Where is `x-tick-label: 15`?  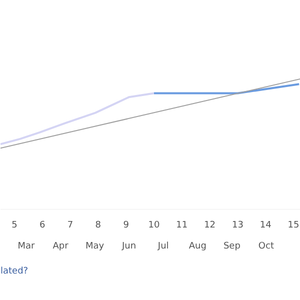 x-tick-label: 15 is located at coordinates (294, 225).